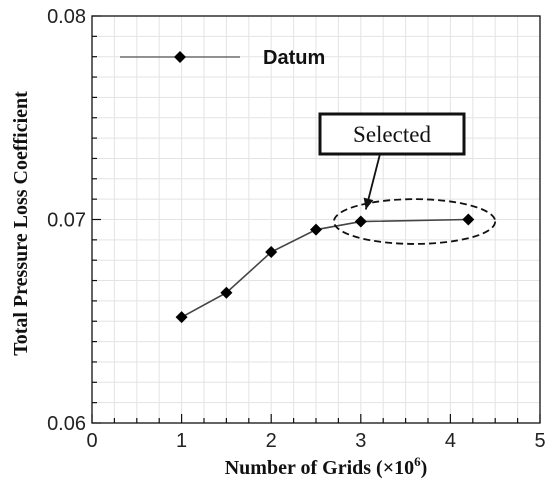  I want to click on legend-marker-diamond, so click(180, 57).